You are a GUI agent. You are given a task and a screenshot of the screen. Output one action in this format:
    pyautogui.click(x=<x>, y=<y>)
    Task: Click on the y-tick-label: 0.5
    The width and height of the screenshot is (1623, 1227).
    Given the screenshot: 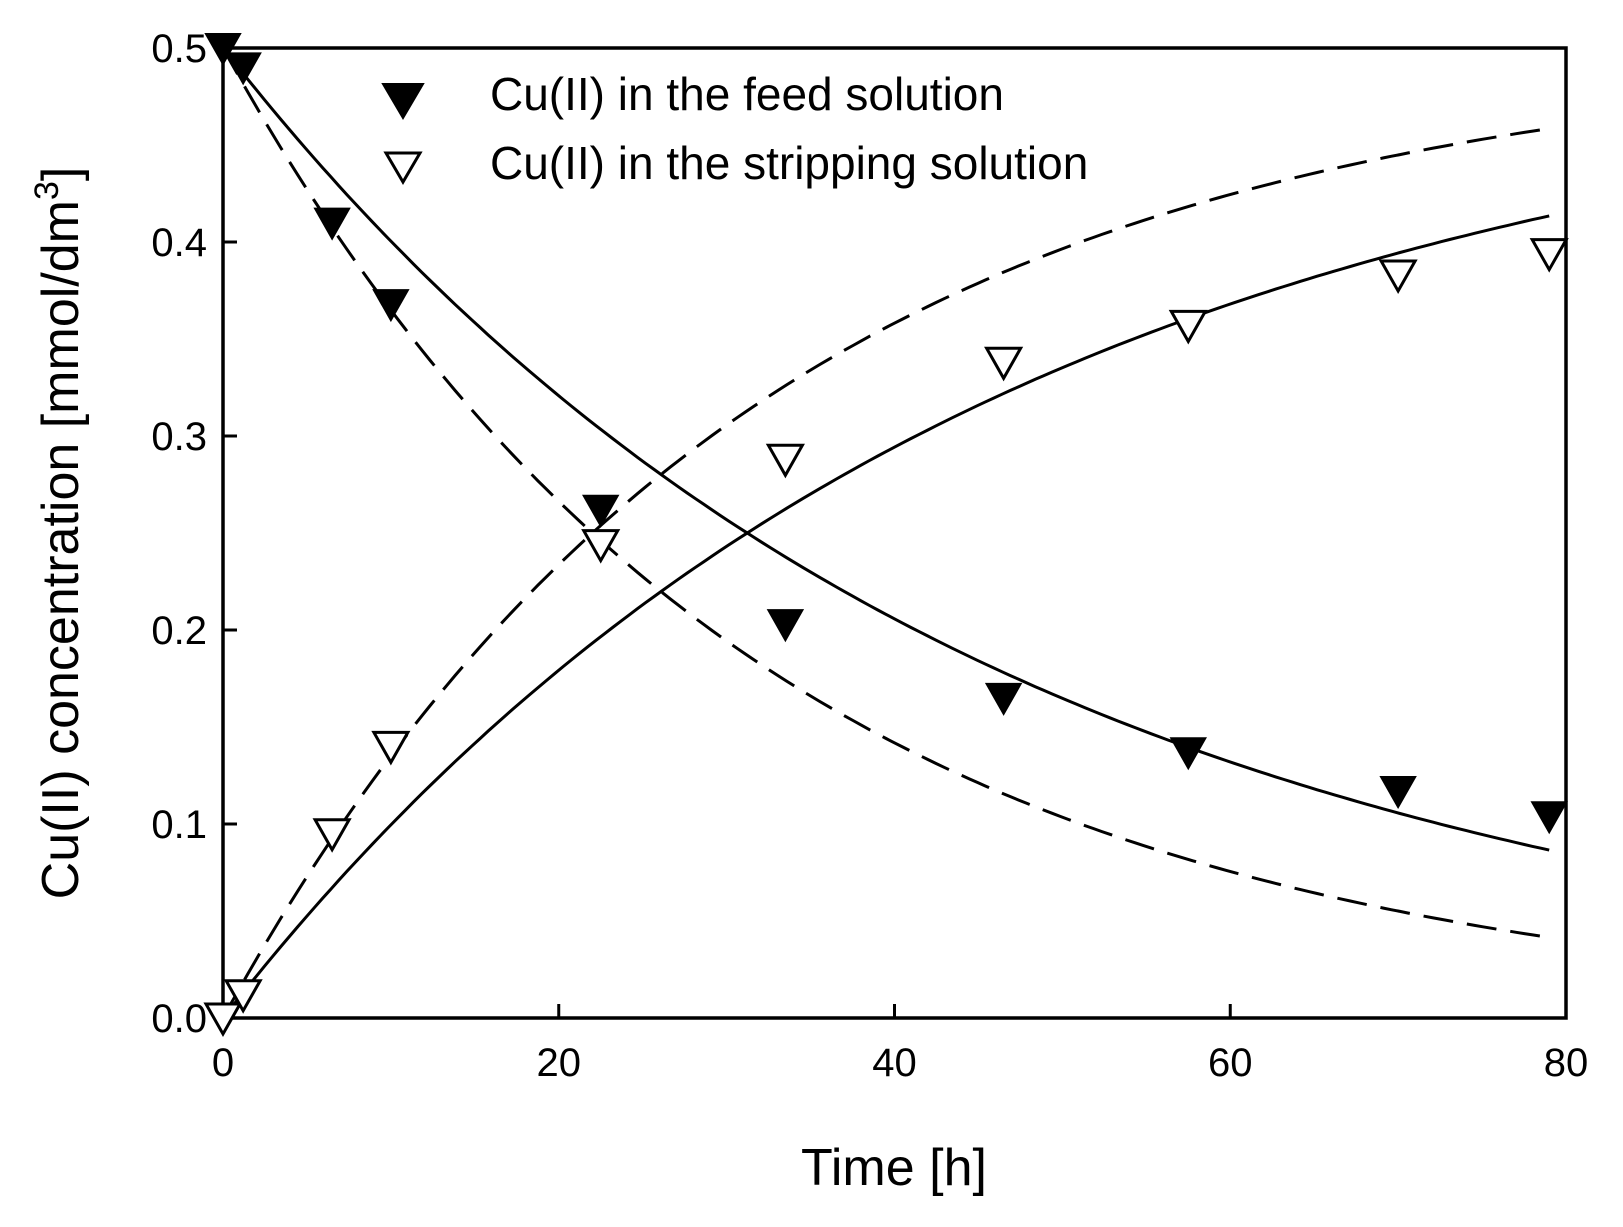 What is the action you would take?
    pyautogui.click(x=179, y=49)
    